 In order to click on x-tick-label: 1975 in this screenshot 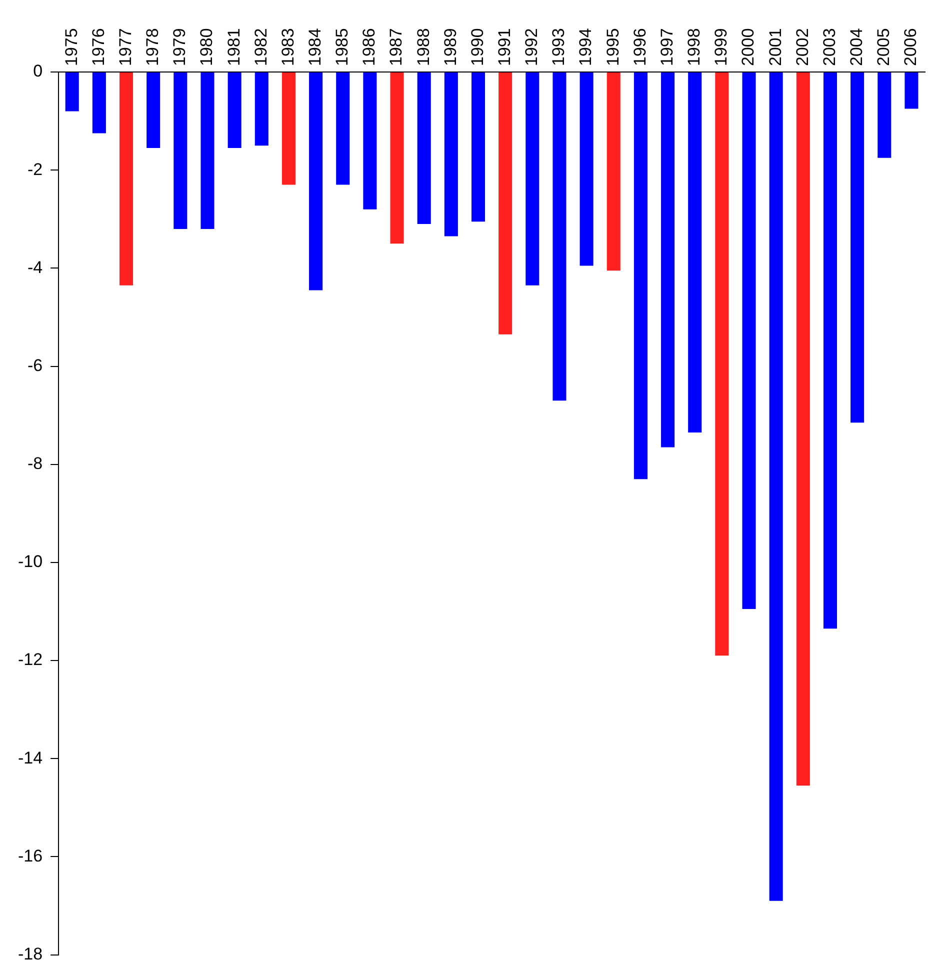, I will do `click(71, 47)`.